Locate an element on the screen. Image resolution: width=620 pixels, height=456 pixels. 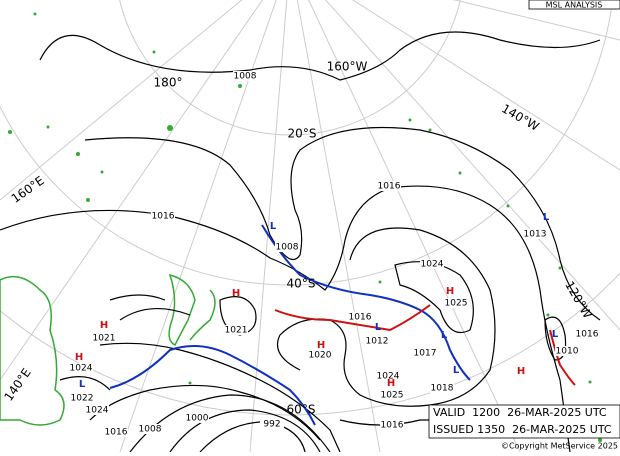
issued-time: ISSUED 1350 26-MAR-2025 UTC is located at coordinates (522, 429).